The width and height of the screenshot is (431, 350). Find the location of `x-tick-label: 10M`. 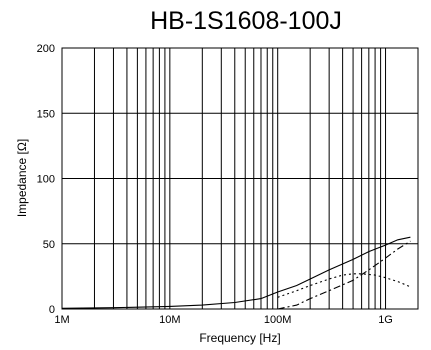

x-tick-label: 10M is located at coordinates (169, 320).